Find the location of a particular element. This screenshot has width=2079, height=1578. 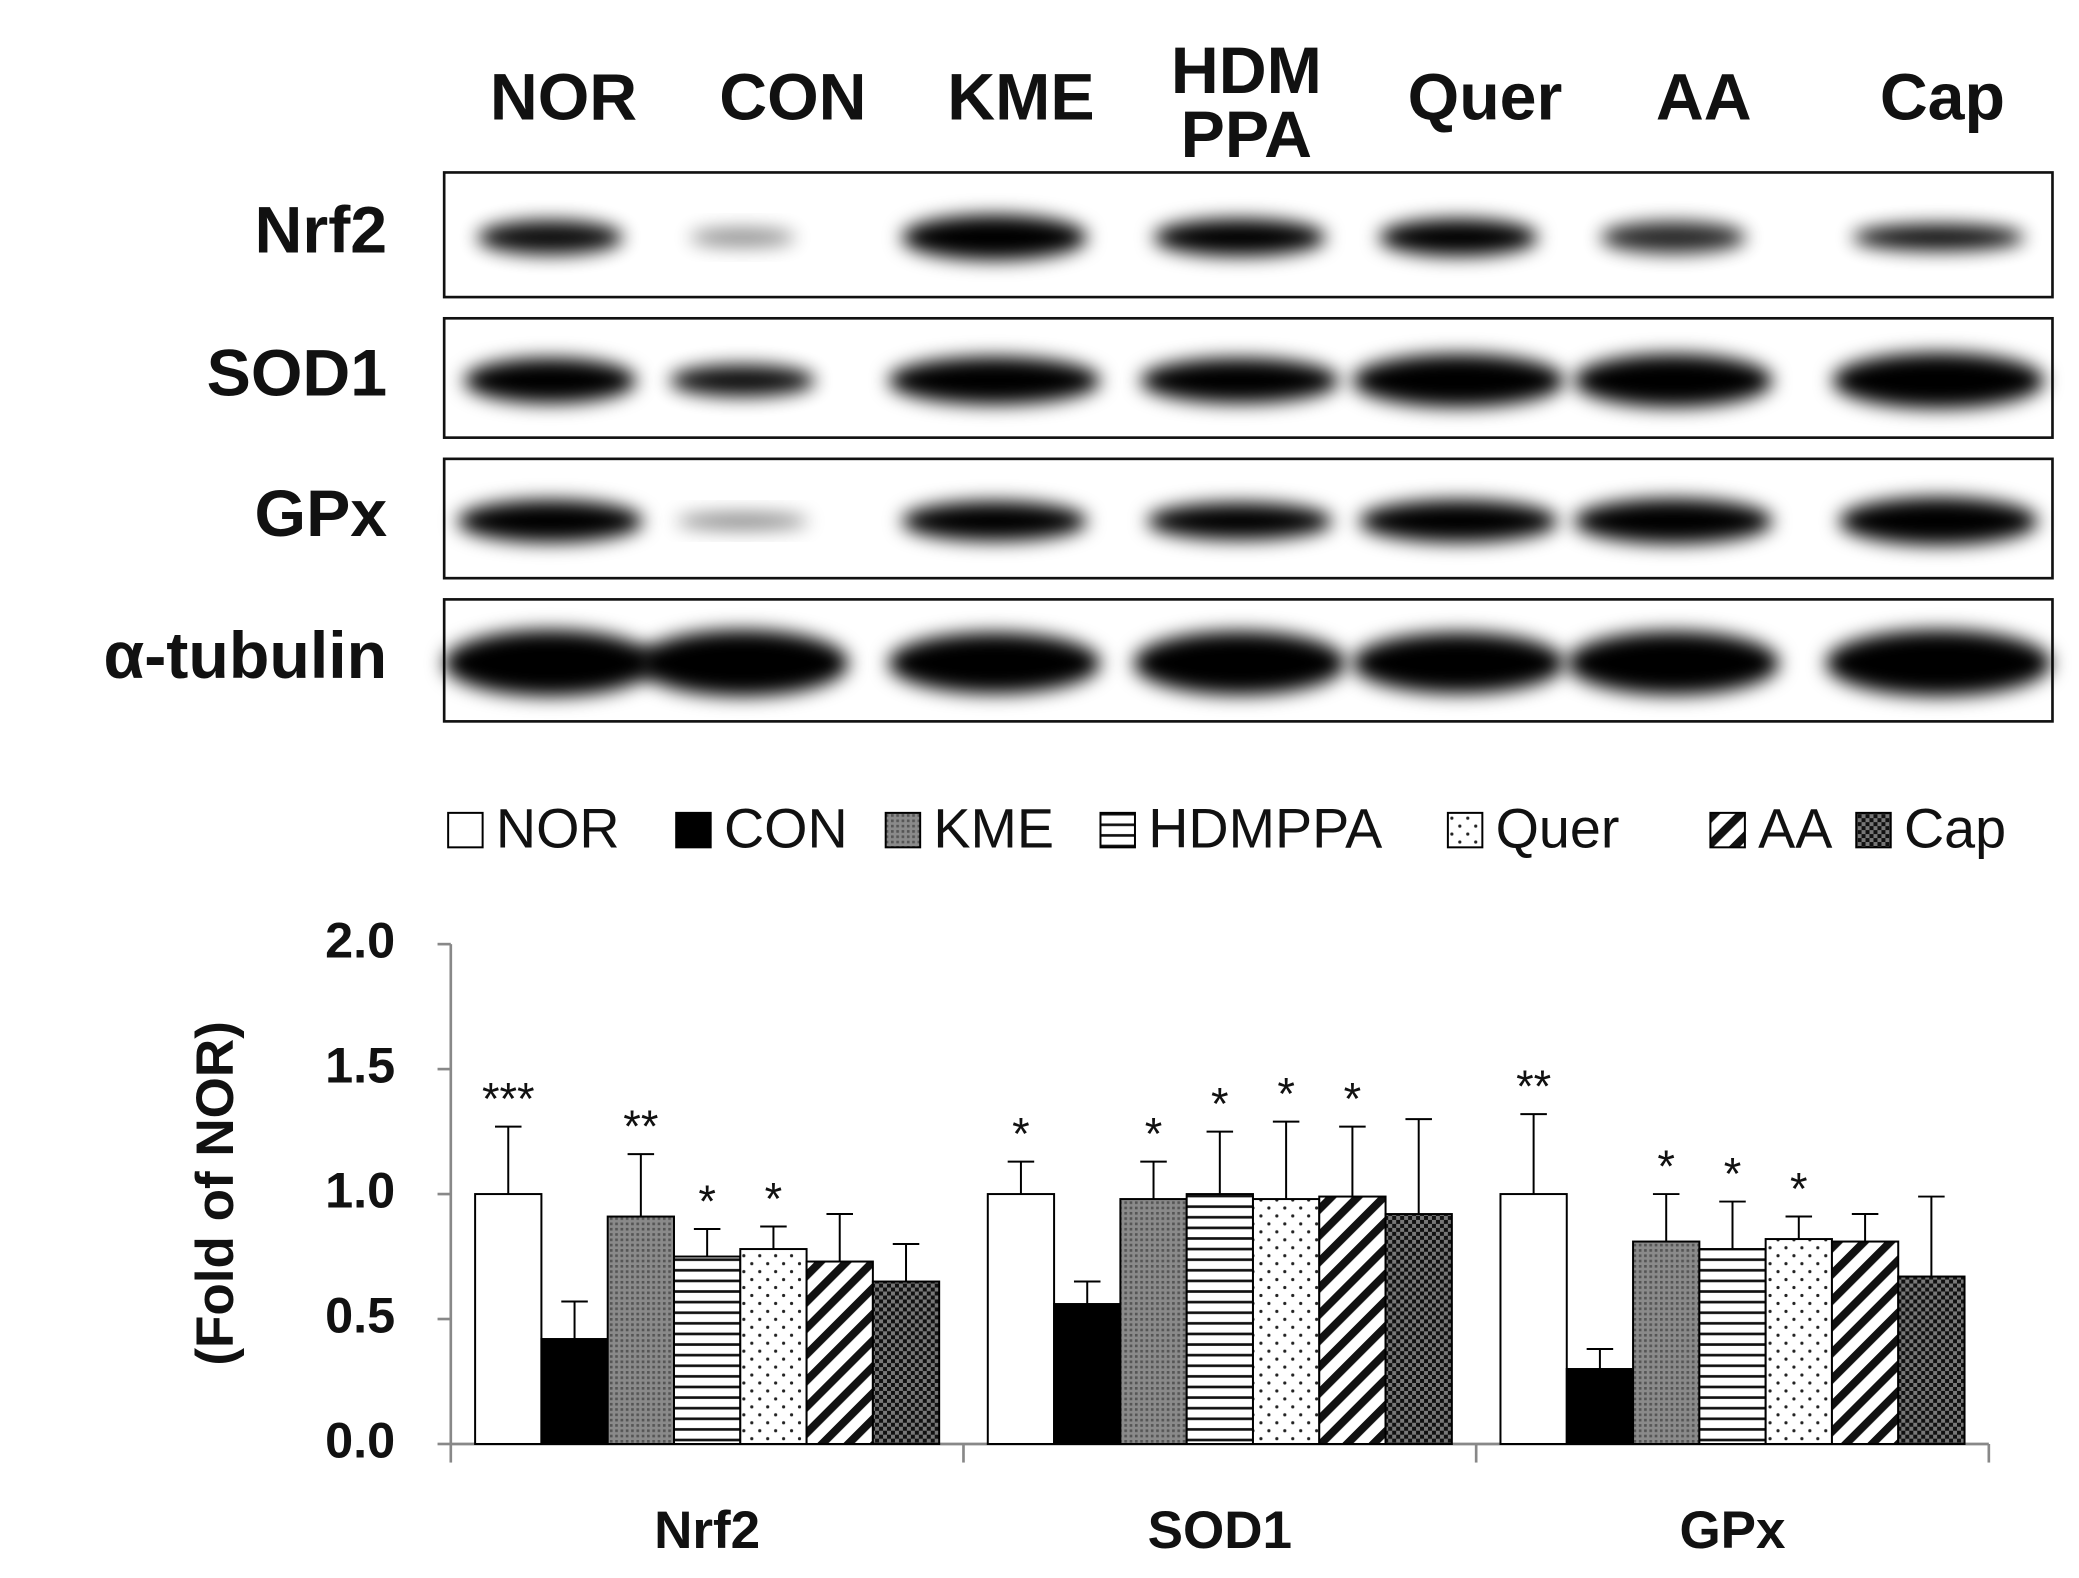

significance-label: *** is located at coordinates (508, 1099).